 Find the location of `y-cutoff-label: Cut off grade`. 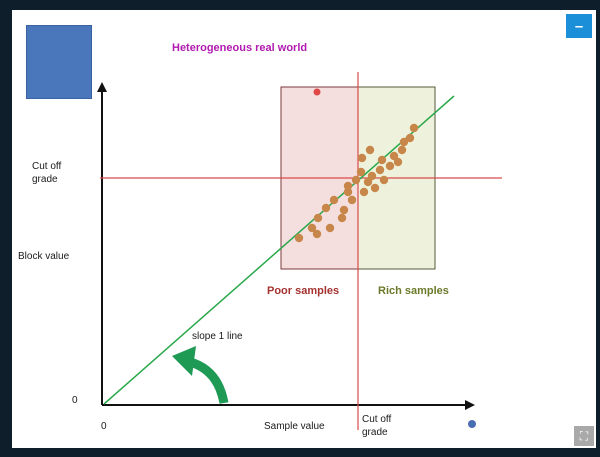

y-cutoff-label: Cut off grade is located at coordinates (46, 173).